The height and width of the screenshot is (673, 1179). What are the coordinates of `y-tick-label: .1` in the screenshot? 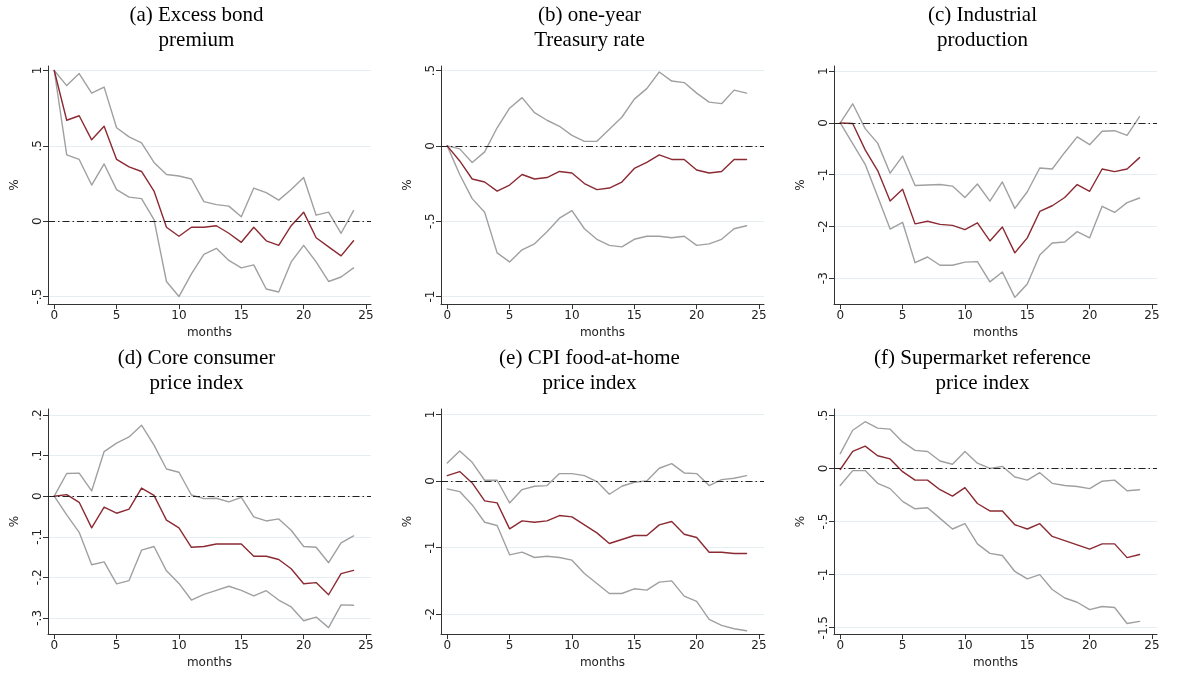 It's located at (37, 455).